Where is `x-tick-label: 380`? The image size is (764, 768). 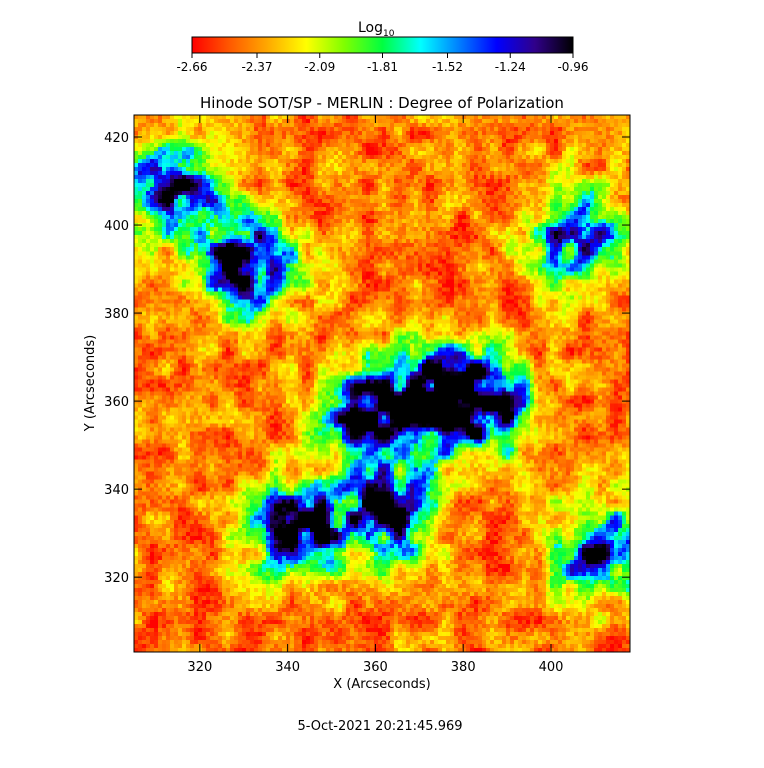
x-tick-label: 380 is located at coordinates (463, 667).